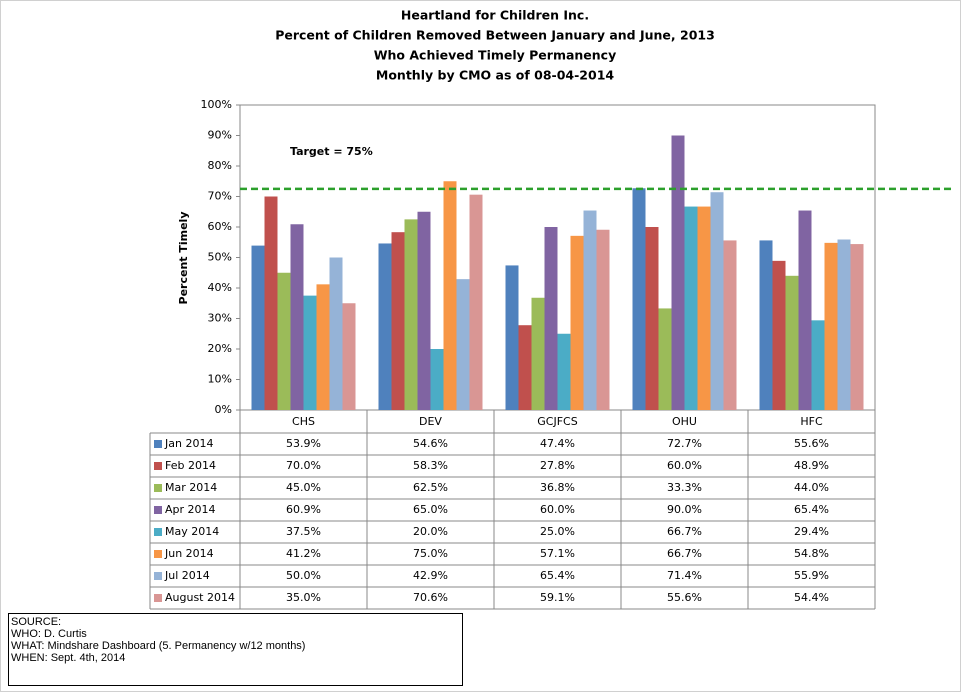  Describe the element at coordinates (811, 443) in the screenshot. I see `table-value: 55.6%` at that location.